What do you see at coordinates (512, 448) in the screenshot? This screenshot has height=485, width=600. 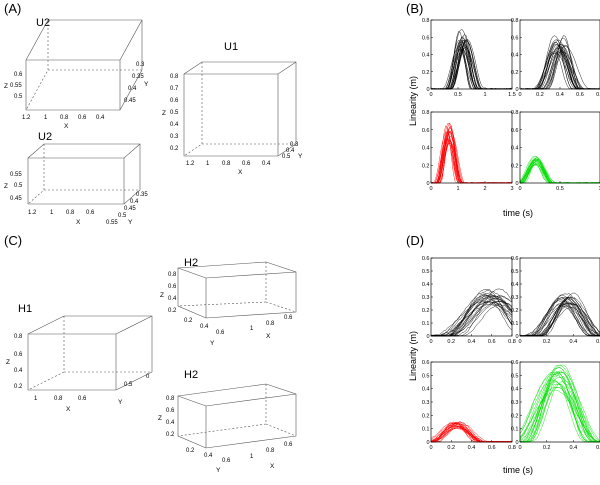 I see `x-tick-label: 0.8` at bounding box center [512, 448].